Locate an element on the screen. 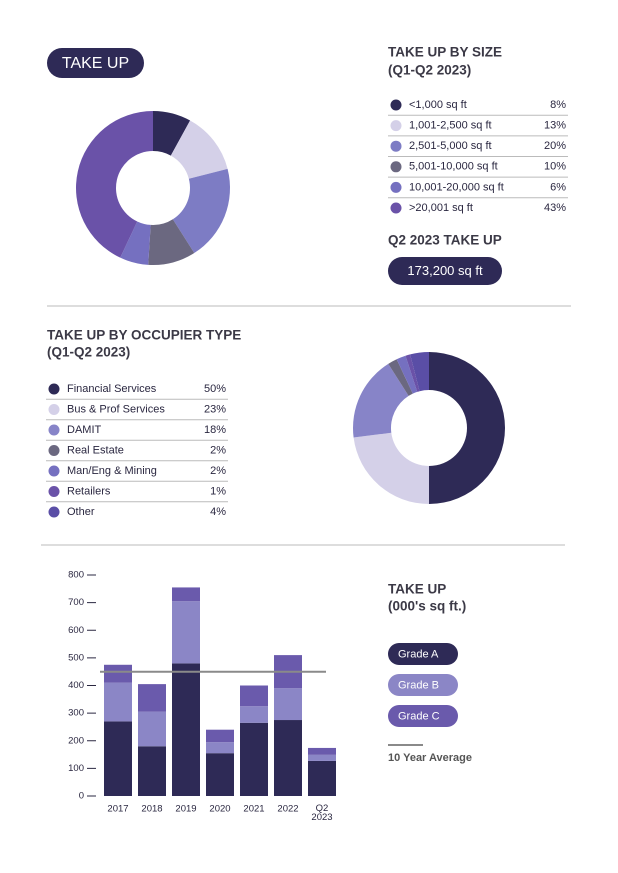 The height and width of the screenshot is (873, 618). legend-label: DAMIT is located at coordinates (84, 430).